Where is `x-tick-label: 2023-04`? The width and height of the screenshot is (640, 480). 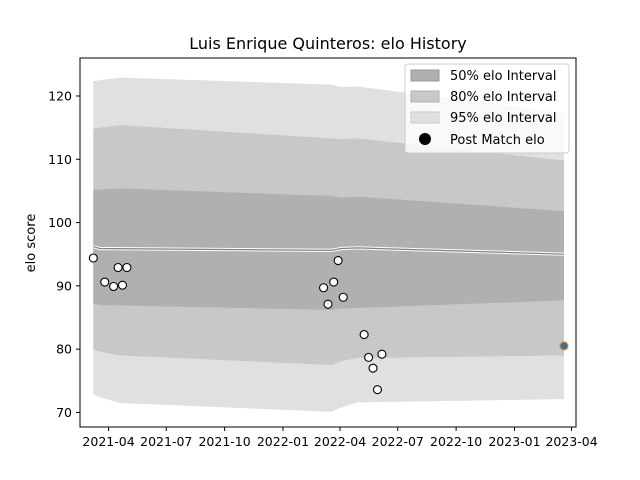 x-tick-label: 2023-04 is located at coordinates (571, 441).